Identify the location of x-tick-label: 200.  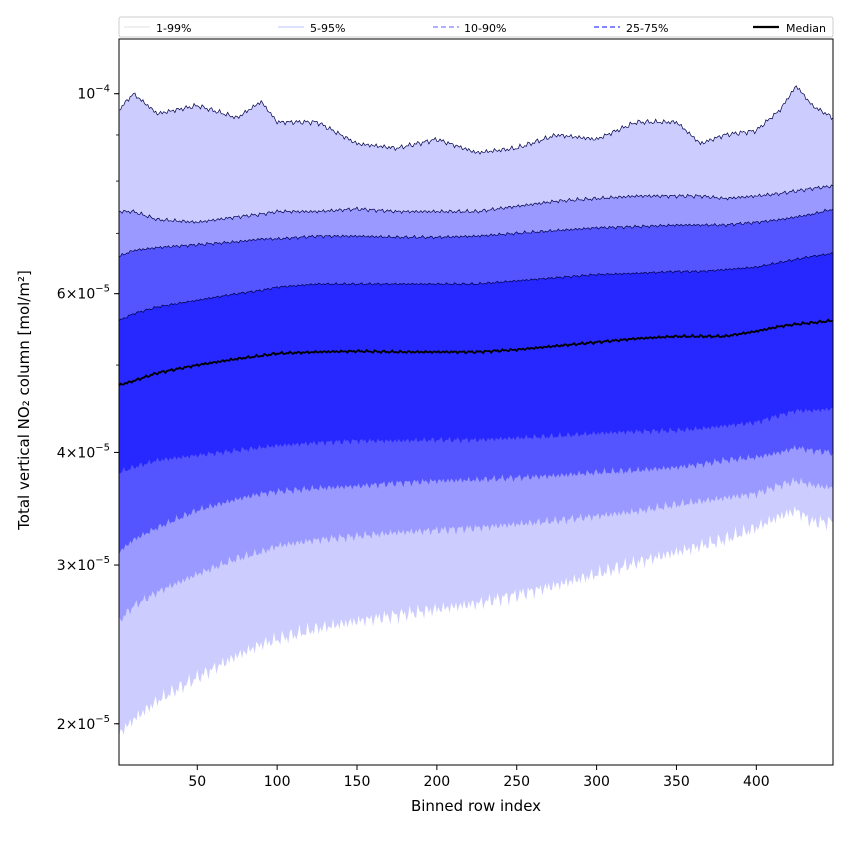
(436, 782).